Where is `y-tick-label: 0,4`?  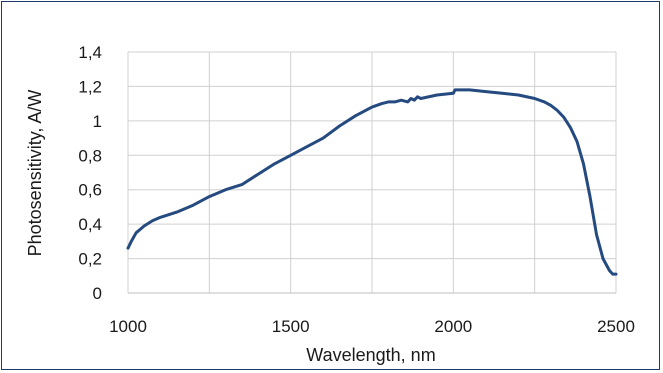 y-tick-label: 0,4 is located at coordinates (90, 224).